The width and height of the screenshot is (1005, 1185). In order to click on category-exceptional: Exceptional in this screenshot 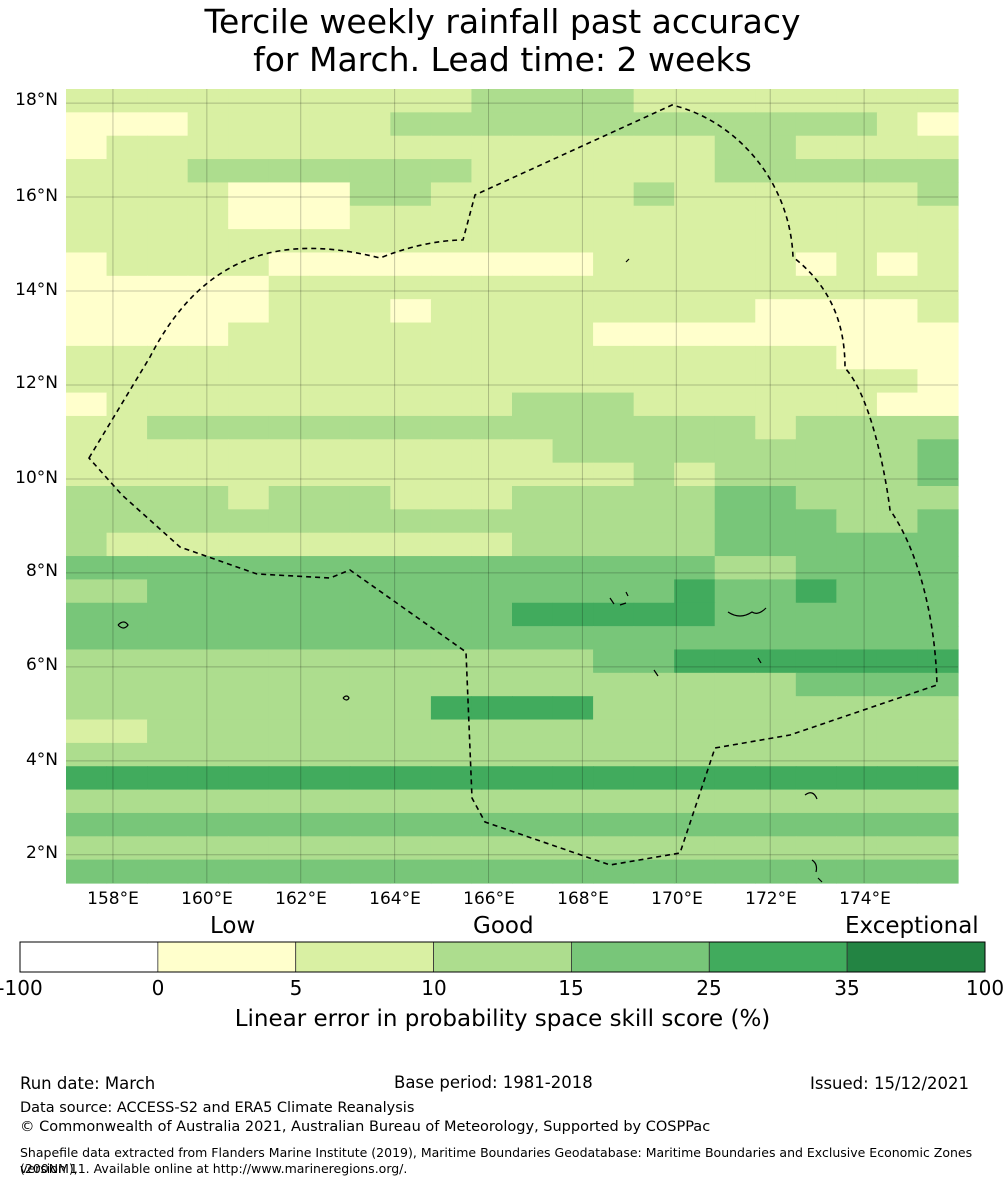, I will do `click(912, 926)`.